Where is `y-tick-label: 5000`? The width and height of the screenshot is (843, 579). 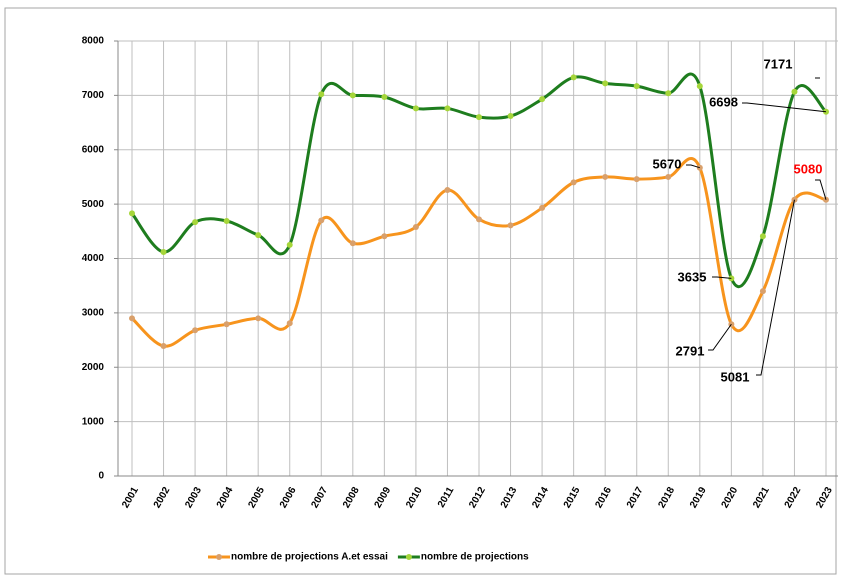 y-tick-label: 5000 is located at coordinates (93, 204).